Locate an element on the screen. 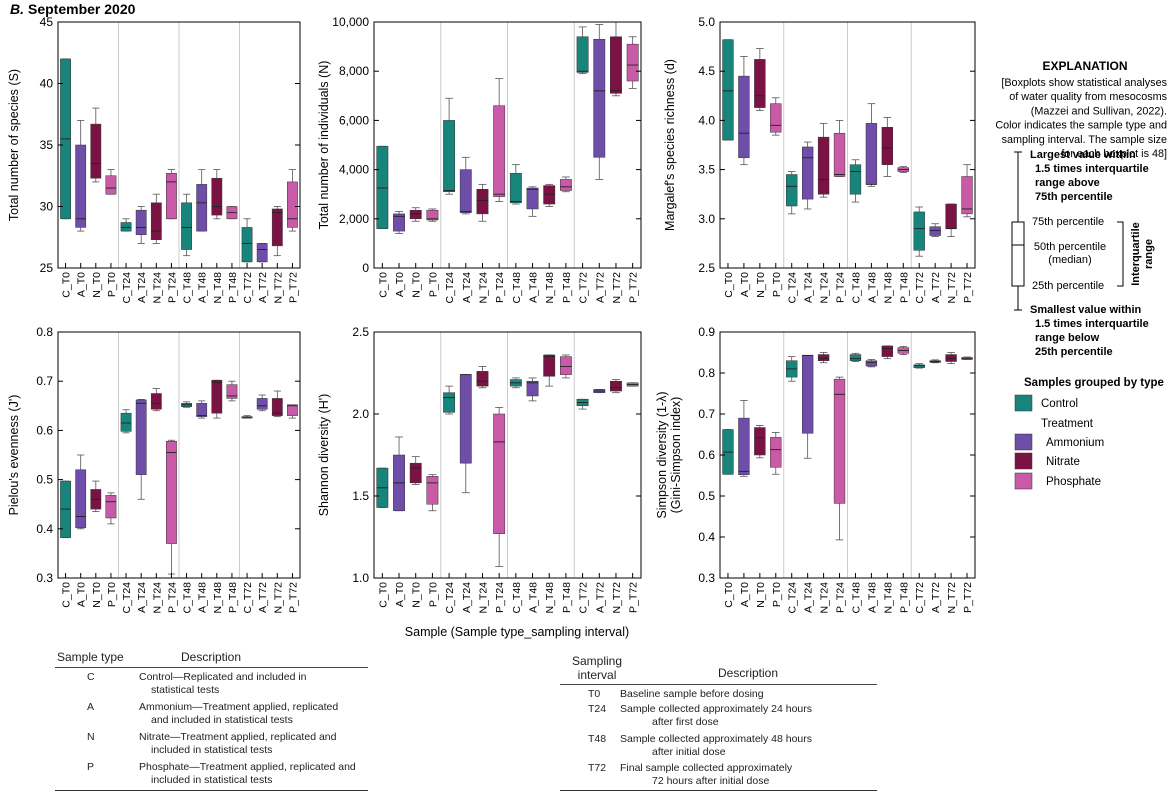 The image size is (1169, 793). y-tick-label: 2,000 is located at coordinates (354, 219).